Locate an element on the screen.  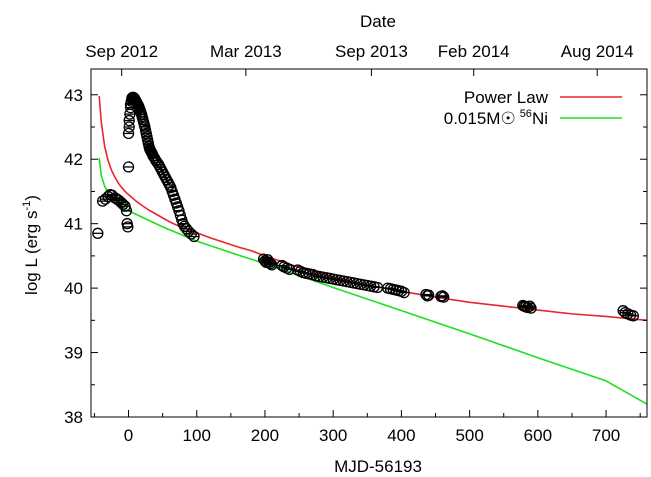
y-axis-title-main: log L (erg s is located at coordinates (31, 253).